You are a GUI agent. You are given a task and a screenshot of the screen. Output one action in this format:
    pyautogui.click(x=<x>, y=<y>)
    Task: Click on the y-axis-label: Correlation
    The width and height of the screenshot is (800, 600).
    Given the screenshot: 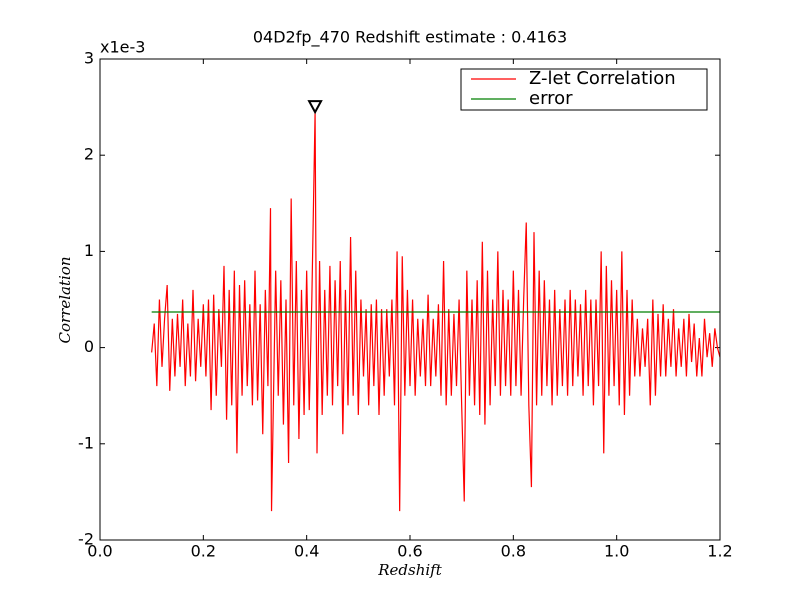 What is the action you would take?
    pyautogui.click(x=65, y=300)
    